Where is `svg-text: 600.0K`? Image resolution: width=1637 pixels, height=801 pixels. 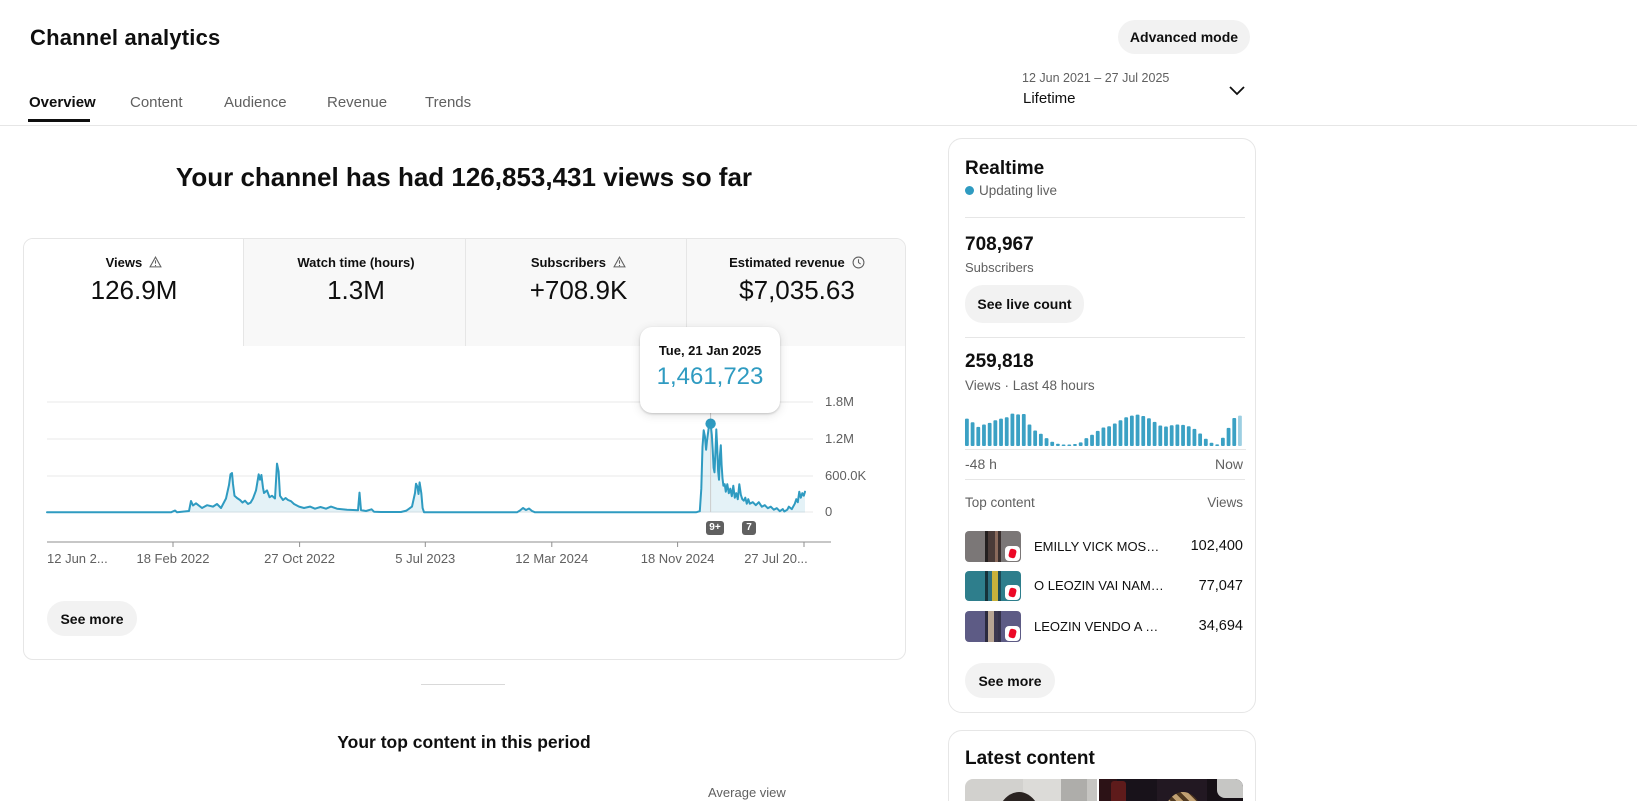
svg-text: 600.0K is located at coordinates (846, 475).